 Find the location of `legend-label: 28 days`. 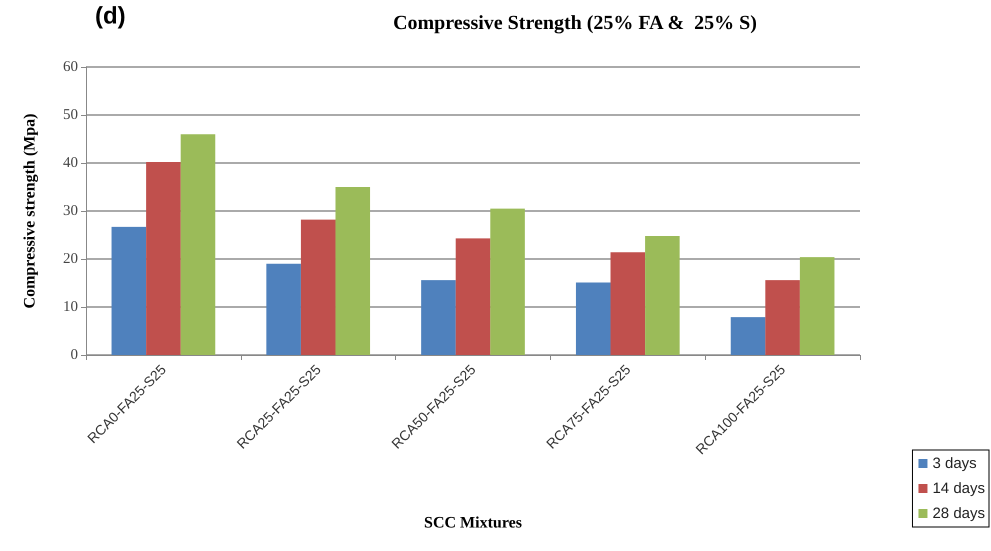

legend-label: 28 days is located at coordinates (959, 513).